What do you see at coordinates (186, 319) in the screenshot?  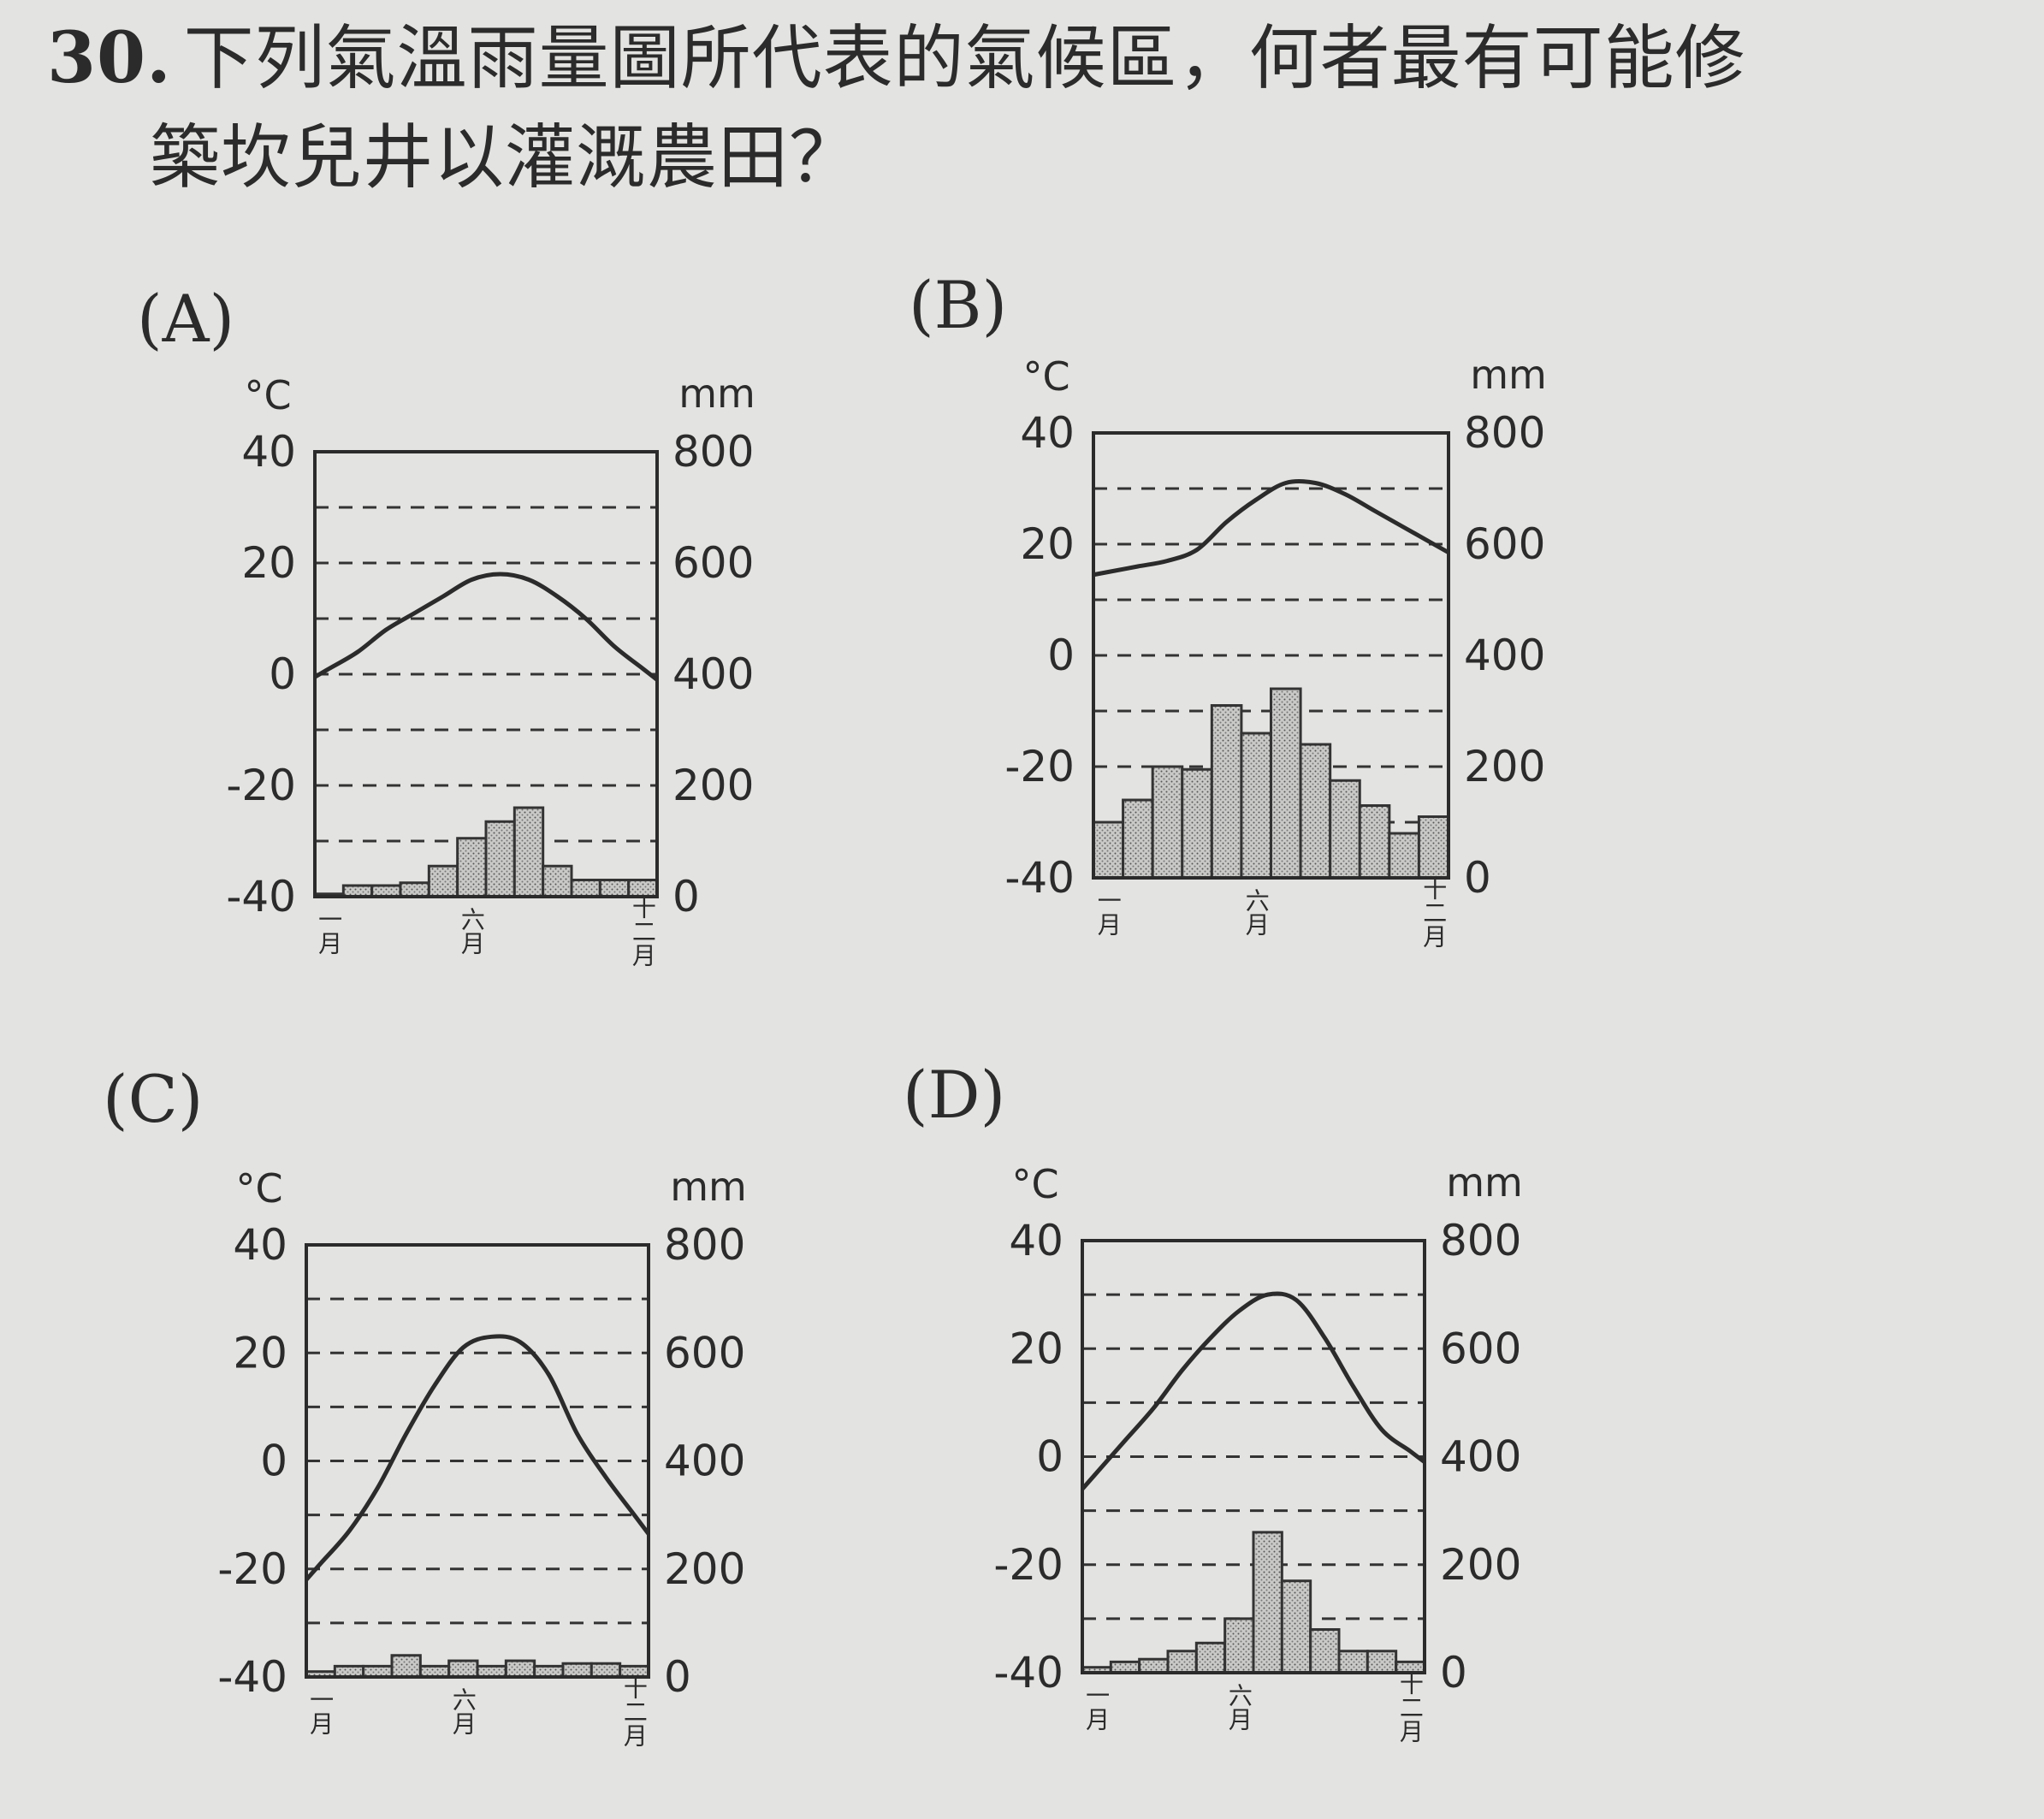 I see `option-a-label: (A)` at bounding box center [186, 319].